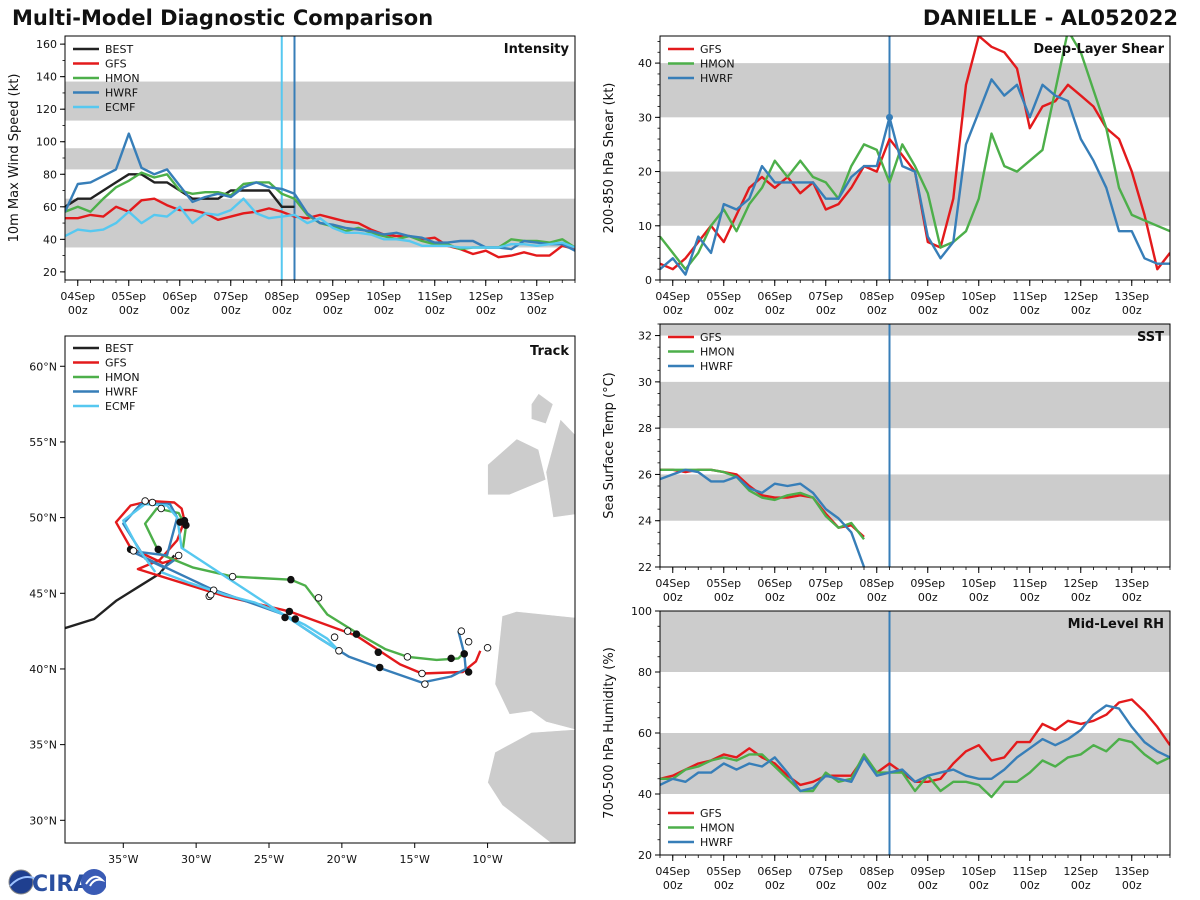 The width and height of the screenshot is (1200, 900). What do you see at coordinates (915, 405) in the screenshot?
I see `sst-band` at bounding box center [915, 405].